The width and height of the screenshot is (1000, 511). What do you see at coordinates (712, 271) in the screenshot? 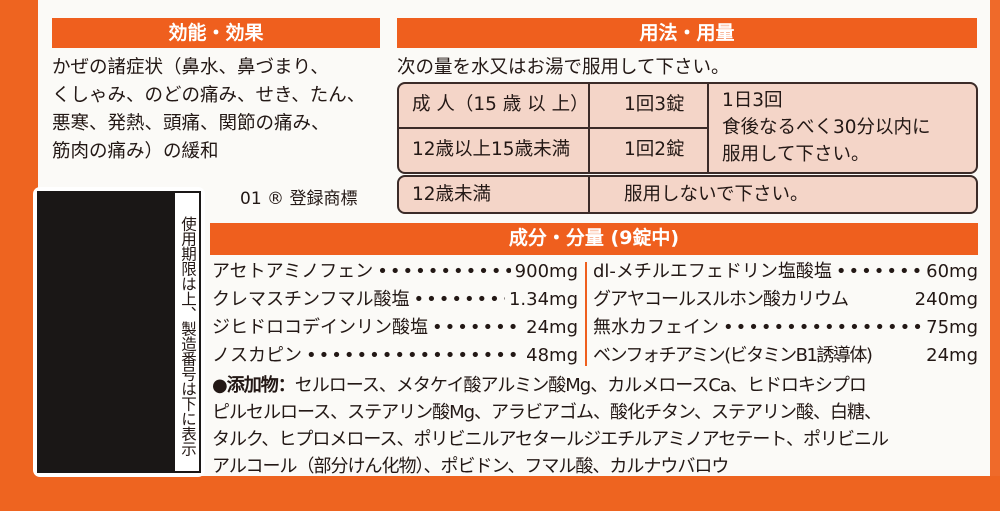
I see `ingredient-name: dl-メチルエフェドリン塩酸塩` at bounding box center [712, 271].